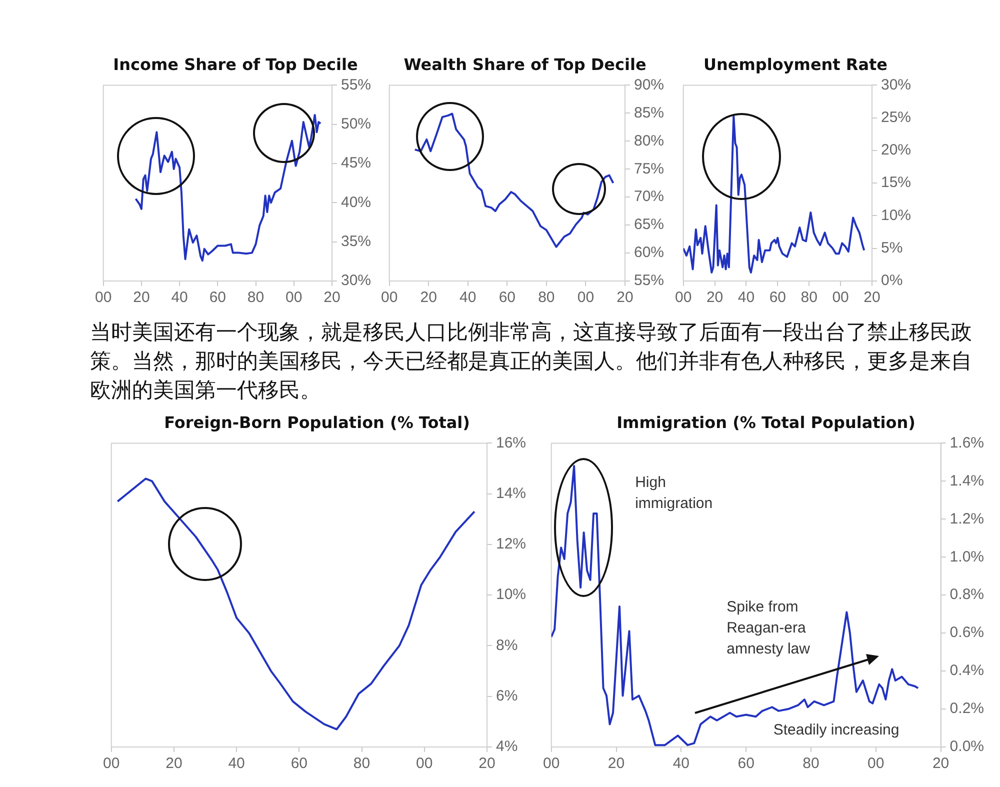 Image resolution: width=1000 pixels, height=787 pixels. Describe the element at coordinates (507, 696) in the screenshot. I see `y-tick-label: 6%` at that location.